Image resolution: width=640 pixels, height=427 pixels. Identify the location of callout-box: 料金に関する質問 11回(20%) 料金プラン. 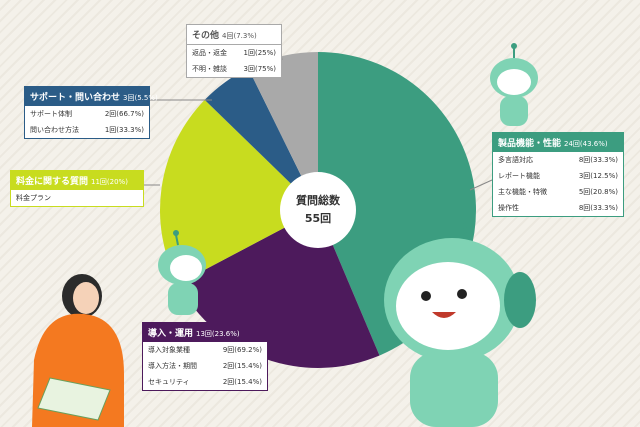
(77, 188).